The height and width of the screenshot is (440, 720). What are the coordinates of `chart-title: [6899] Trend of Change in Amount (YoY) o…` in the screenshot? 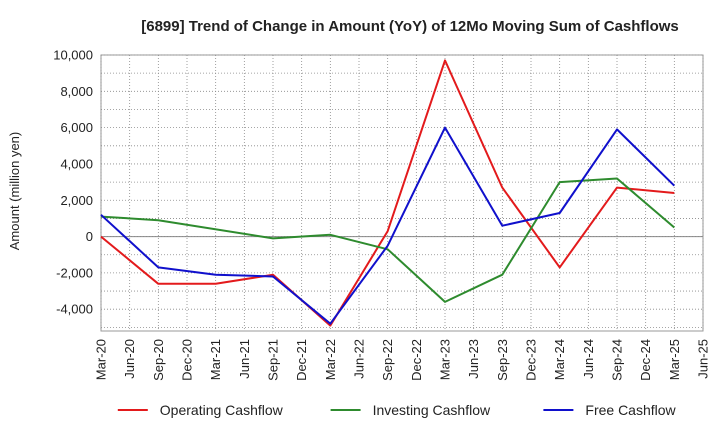 It's located at (410, 26).